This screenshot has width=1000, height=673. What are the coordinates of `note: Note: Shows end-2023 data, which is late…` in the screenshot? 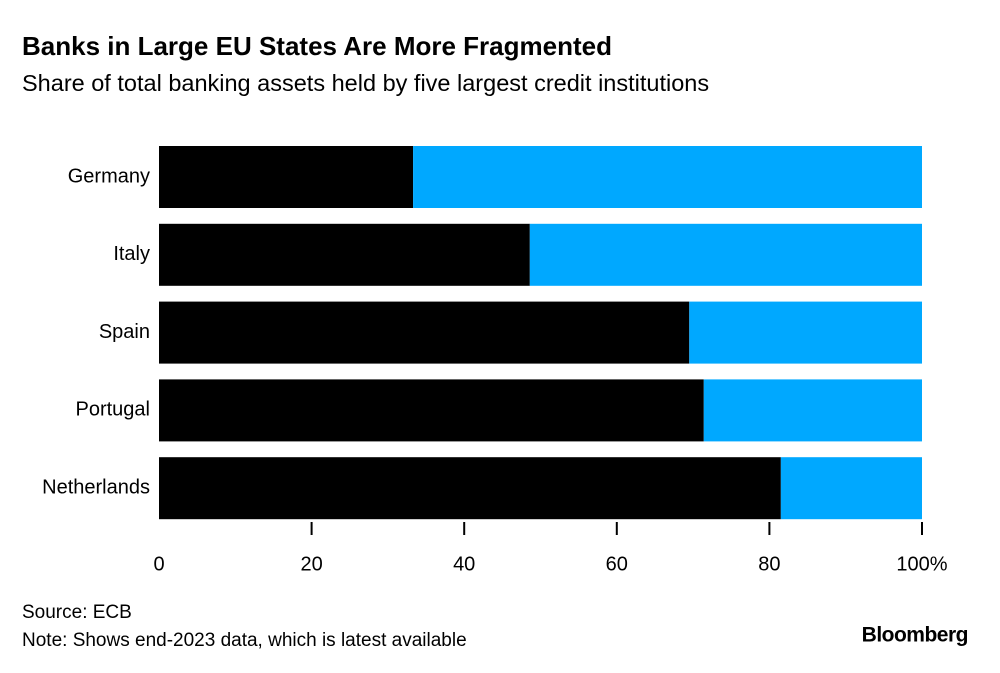 It's located at (244, 640).